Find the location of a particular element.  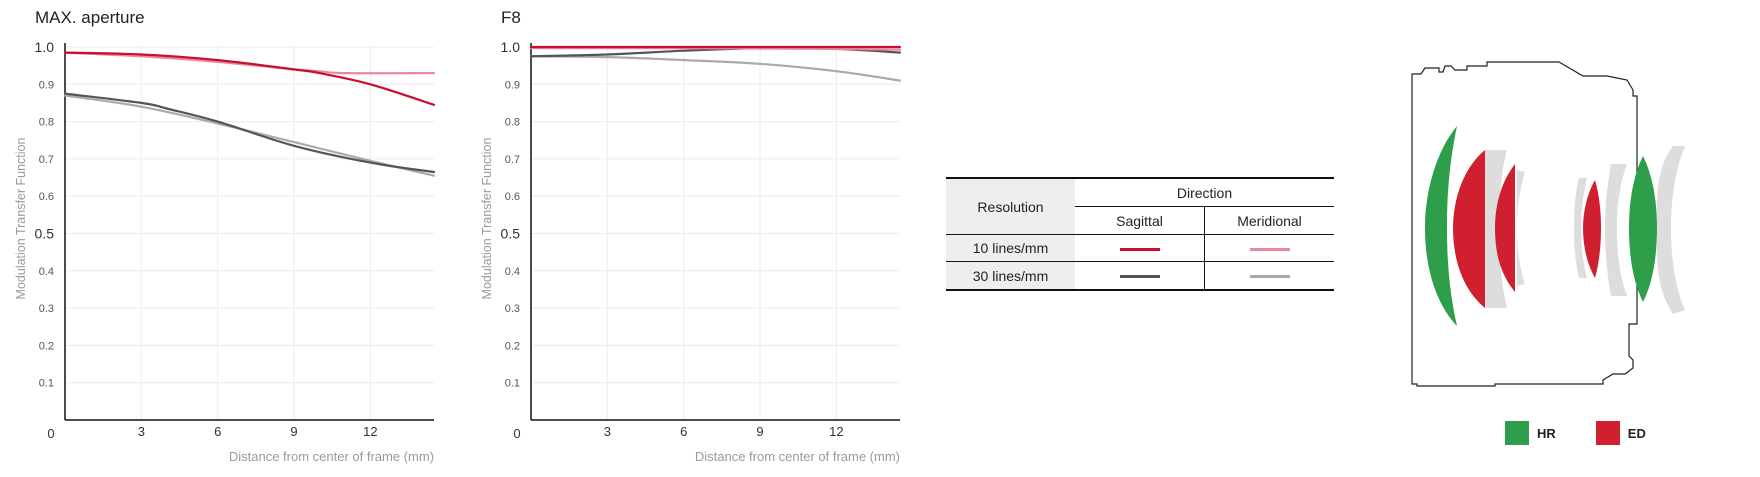

swatch-10-meridional is located at coordinates (1269, 249).